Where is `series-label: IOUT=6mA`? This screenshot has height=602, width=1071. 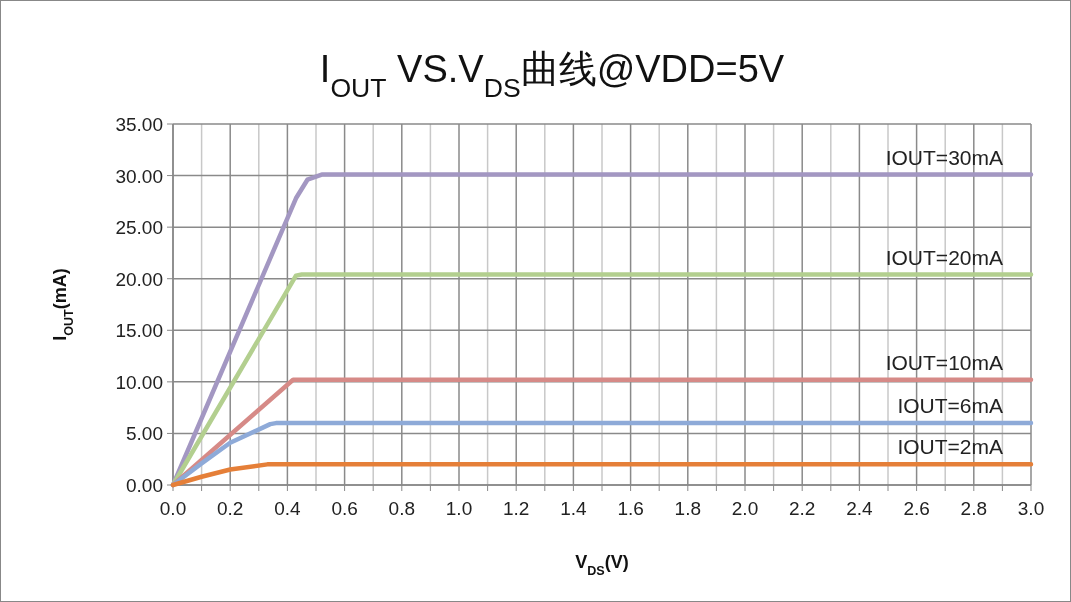 series-label: IOUT=6mA is located at coordinates (950, 406).